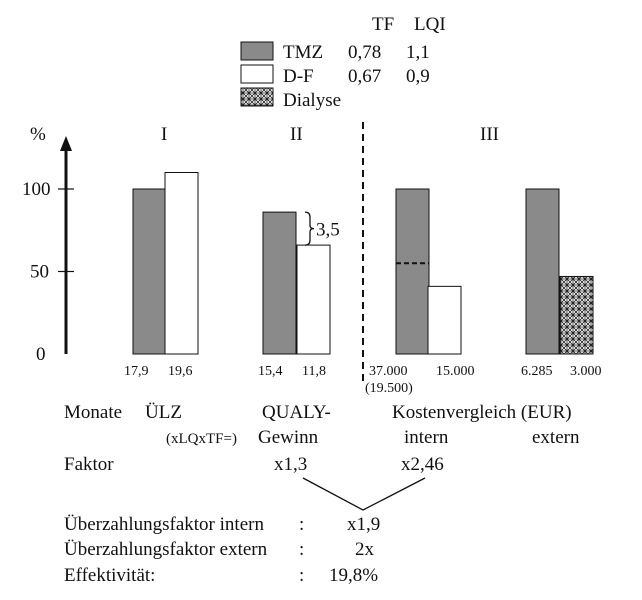 The image size is (642, 600). Describe the element at coordinates (412, 271) in the screenshot. I see `bar-iii-intern-tmz` at that location.